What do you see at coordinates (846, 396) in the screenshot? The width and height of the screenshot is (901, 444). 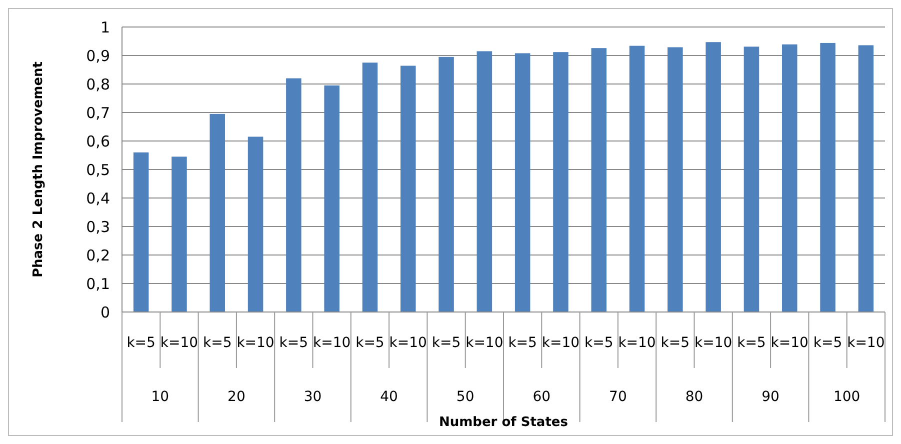 I see `text: 100` at bounding box center [846, 396].